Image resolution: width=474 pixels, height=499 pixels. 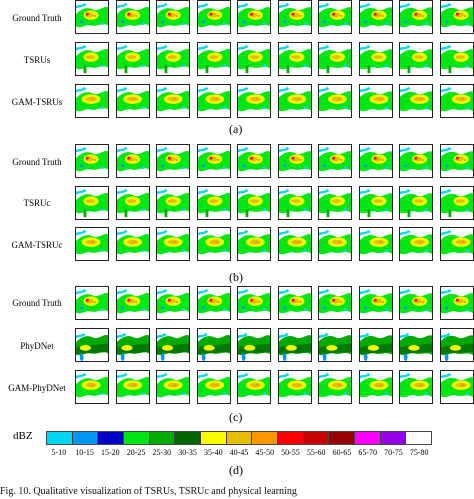 What do you see at coordinates (37, 60) in the screenshot?
I see `row-label-a2: TSRUs` at bounding box center [37, 60].